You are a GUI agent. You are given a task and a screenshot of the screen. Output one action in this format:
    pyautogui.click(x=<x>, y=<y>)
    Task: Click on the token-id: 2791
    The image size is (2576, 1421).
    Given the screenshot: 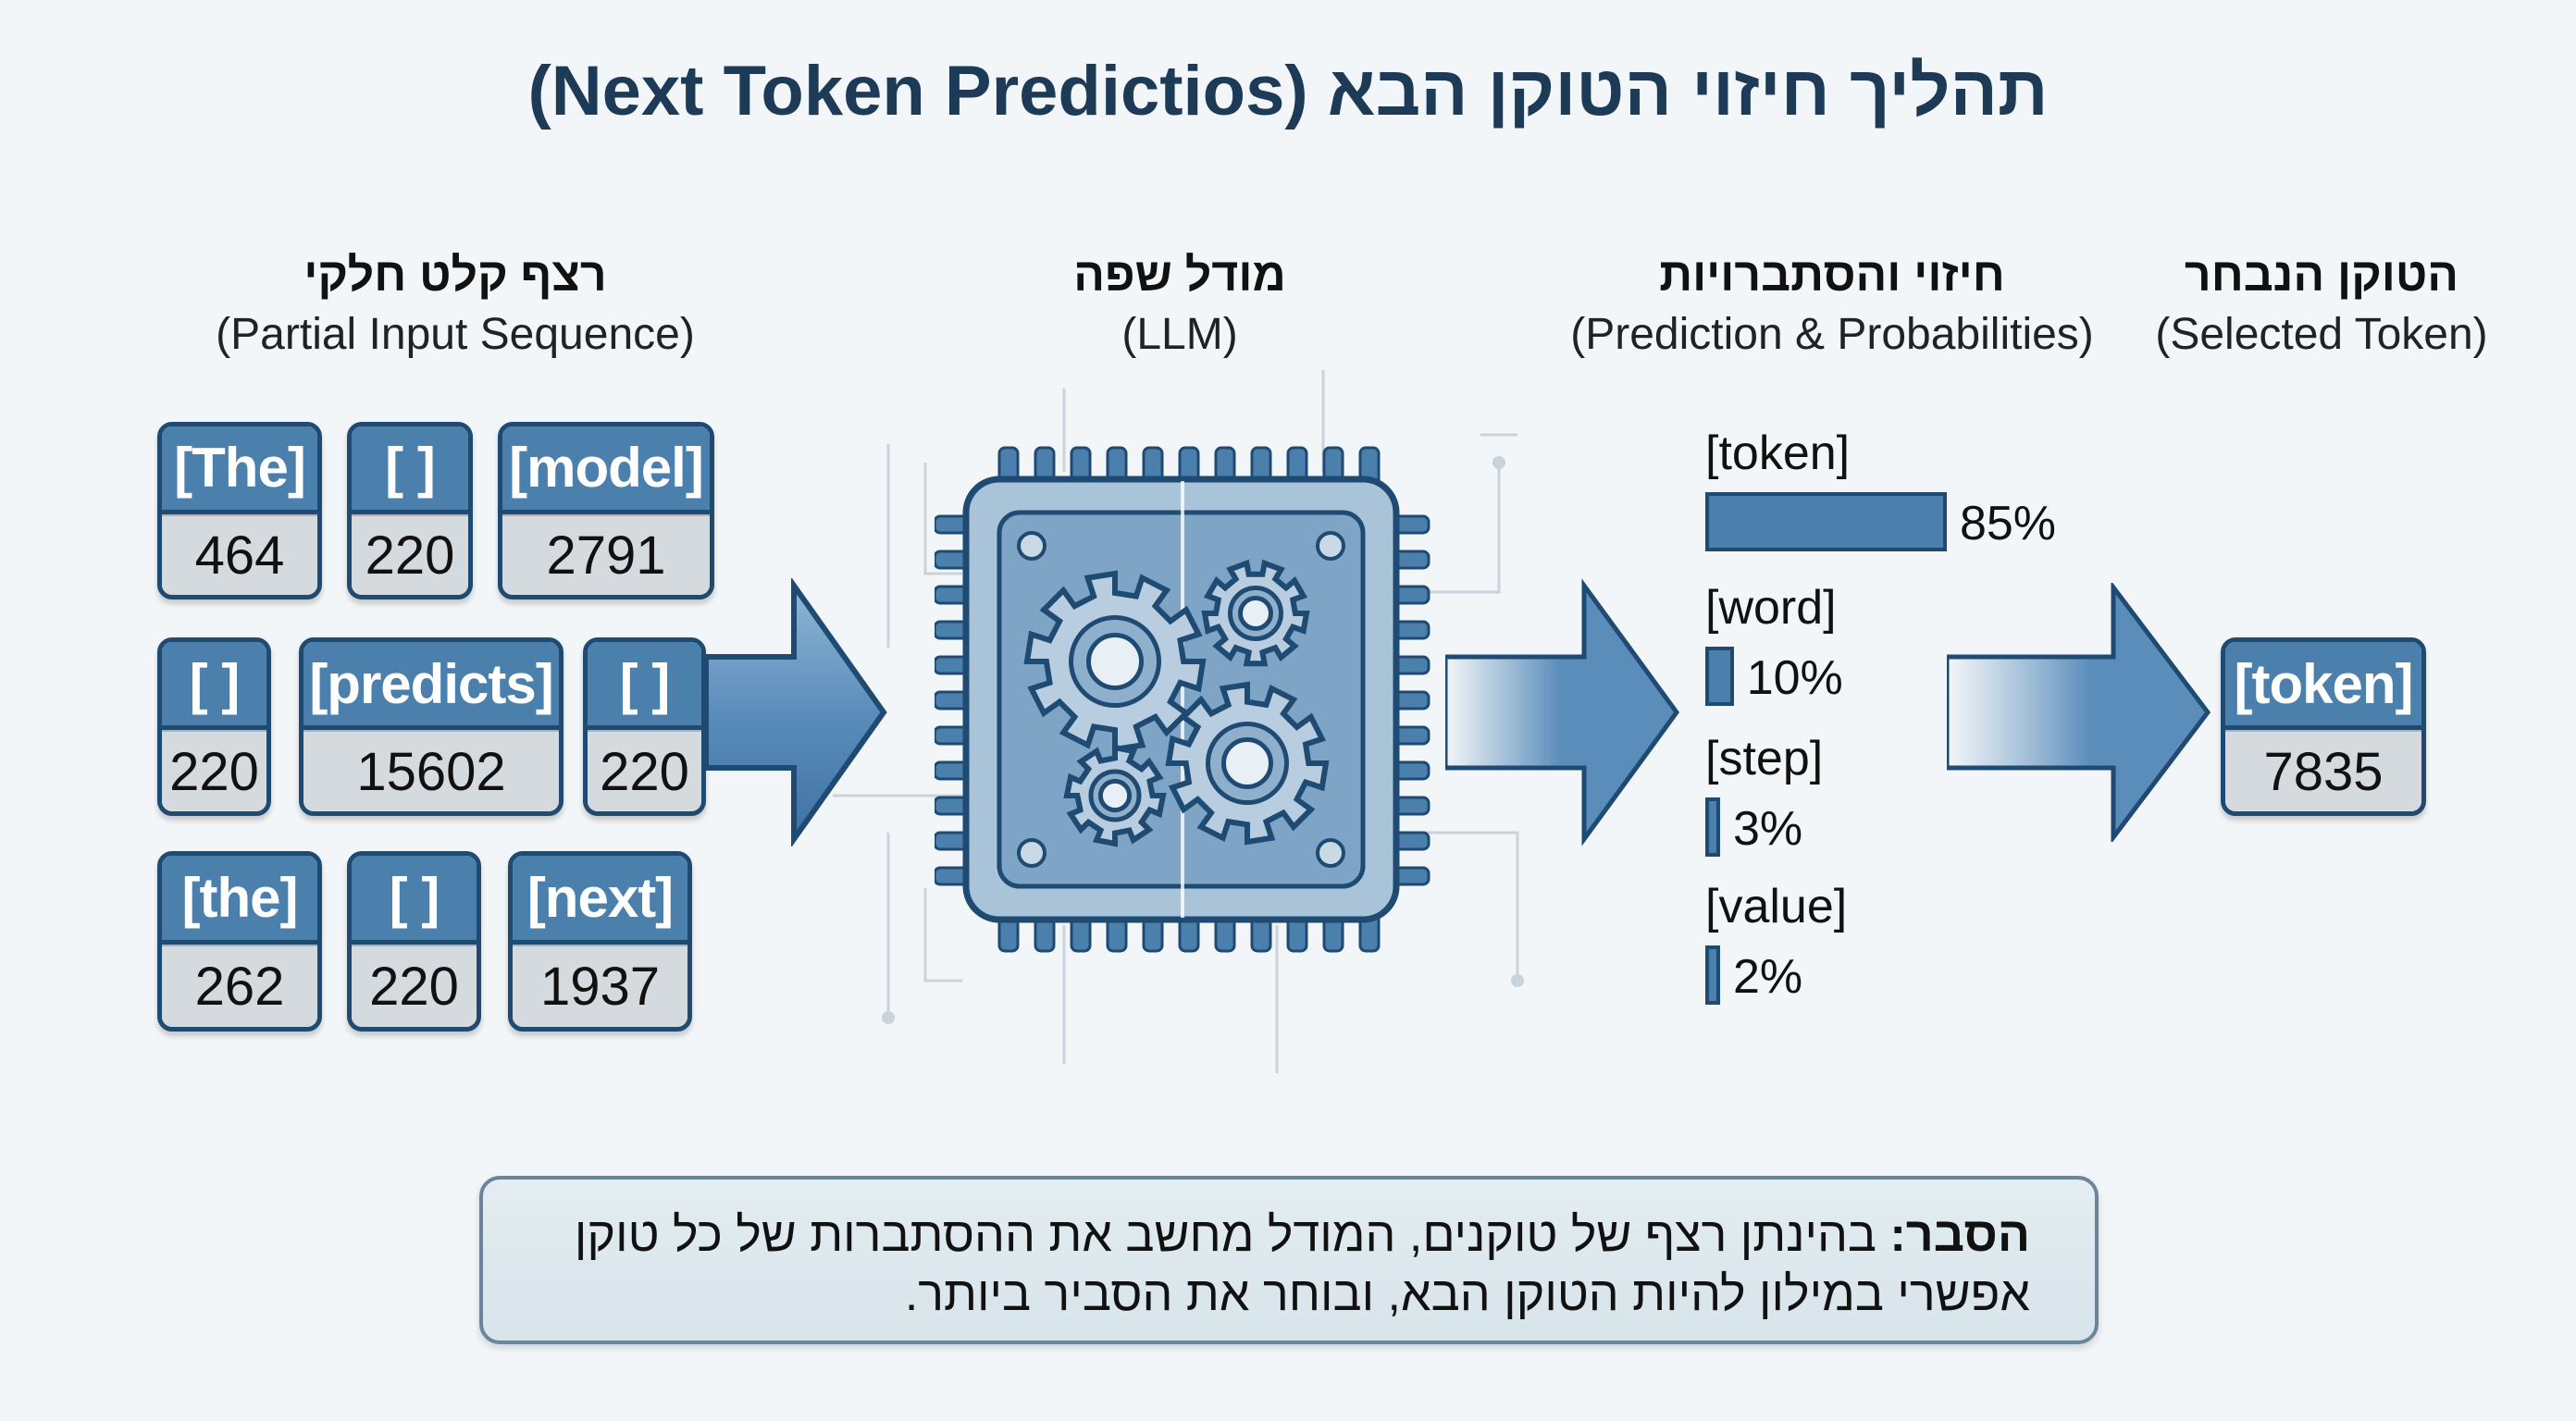 What is the action you would take?
    pyautogui.click(x=606, y=554)
    